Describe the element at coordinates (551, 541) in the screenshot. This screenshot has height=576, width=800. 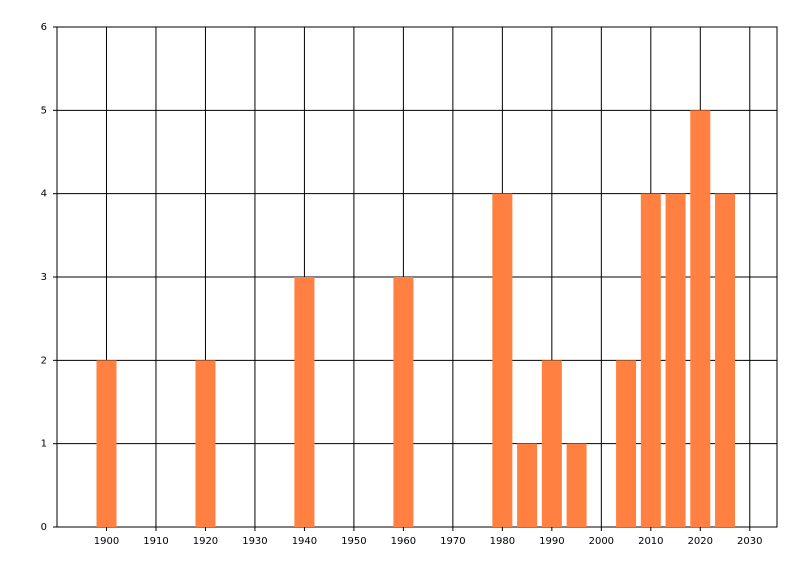
I see `x-tick-label: 1990` at that location.